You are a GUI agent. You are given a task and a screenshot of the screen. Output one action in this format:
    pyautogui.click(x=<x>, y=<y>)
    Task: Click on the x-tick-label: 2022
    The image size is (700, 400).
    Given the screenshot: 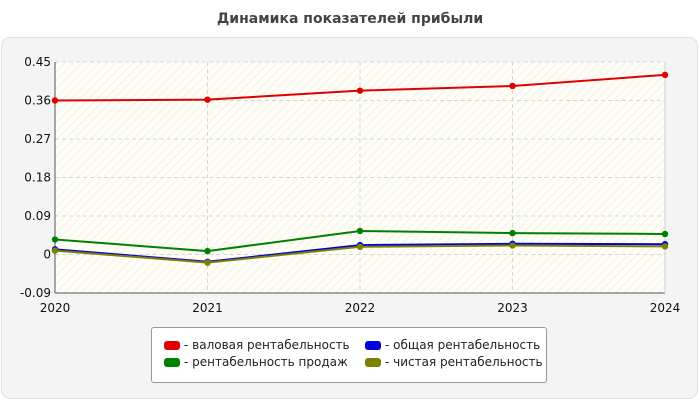 What is the action you would take?
    pyautogui.click(x=360, y=308)
    